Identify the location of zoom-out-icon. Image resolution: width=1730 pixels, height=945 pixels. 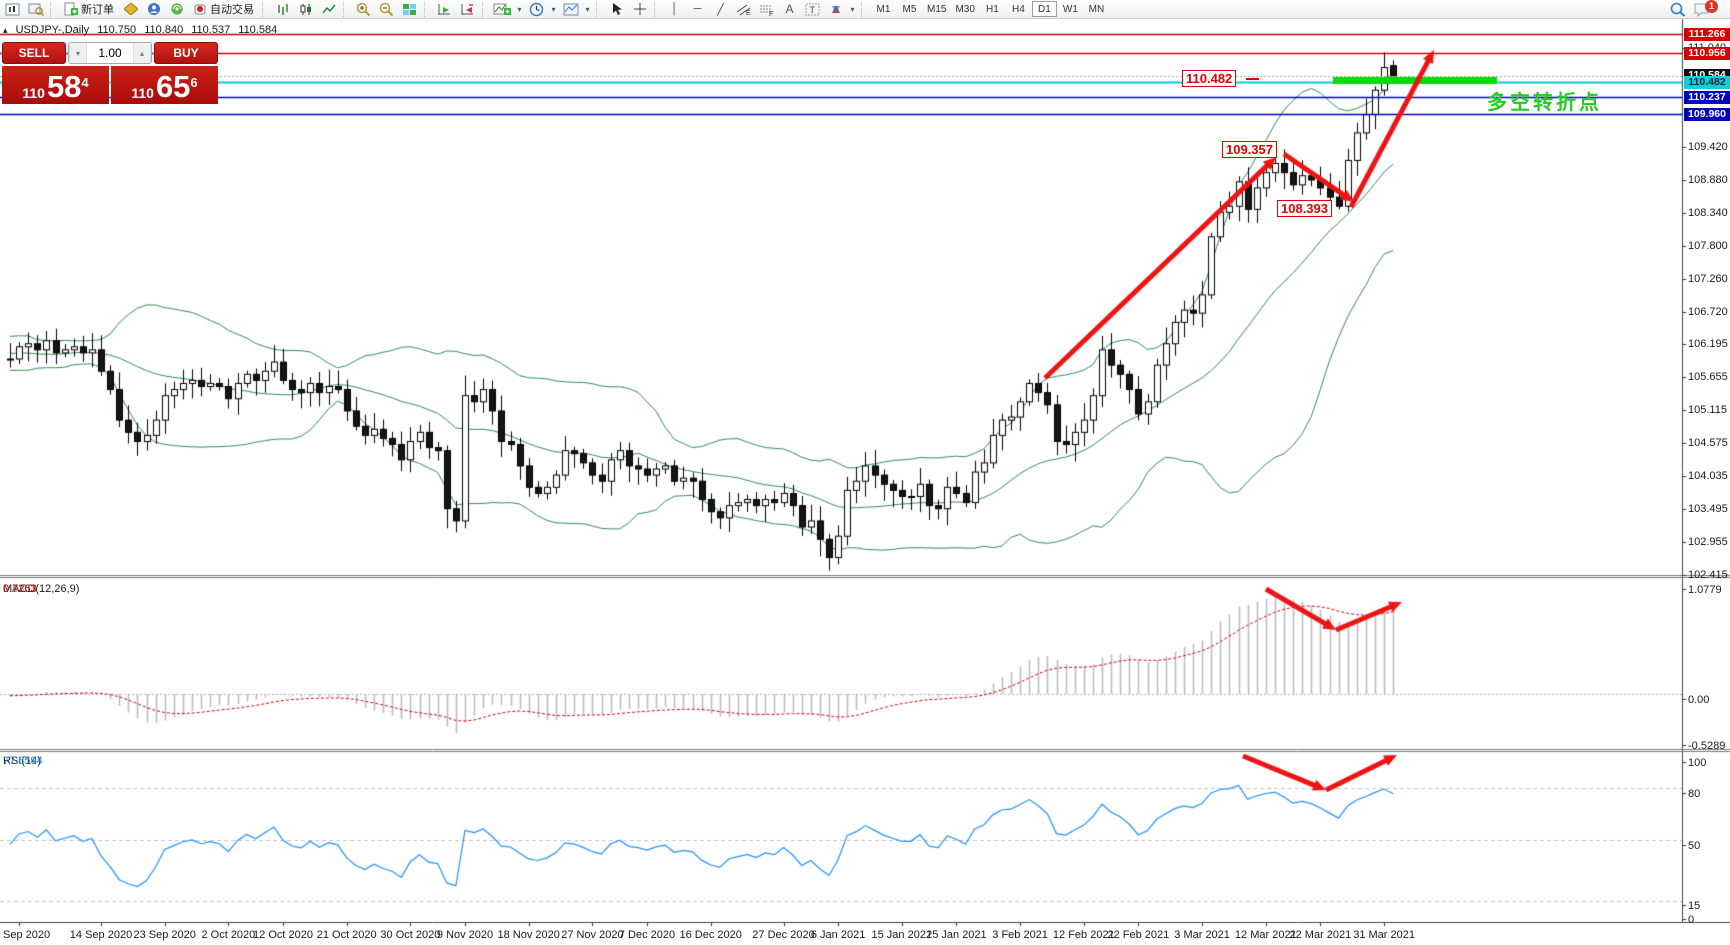
(386, 9).